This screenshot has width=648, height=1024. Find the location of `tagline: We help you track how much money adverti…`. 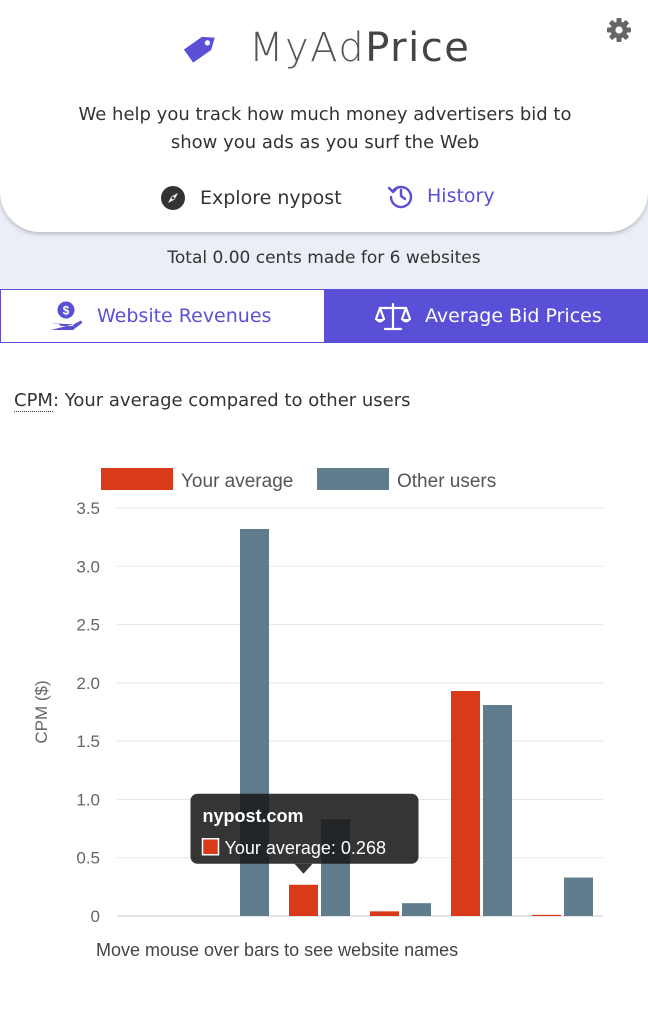

tagline: We help you track how much money adverti… is located at coordinates (325, 128).